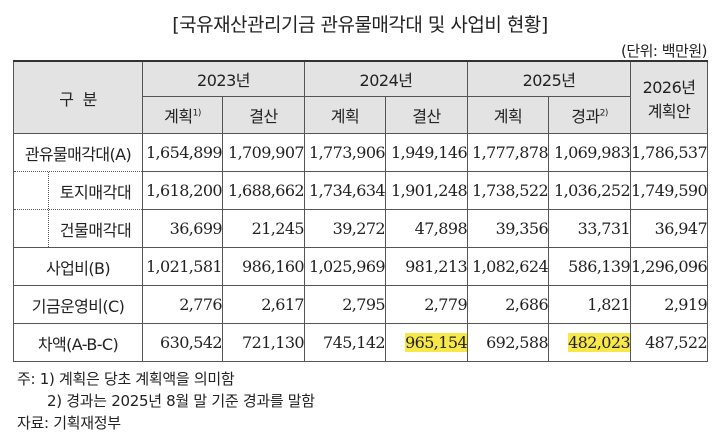 The width and height of the screenshot is (720, 444). I want to click on header-year-2025: 2025년, so click(549, 78).